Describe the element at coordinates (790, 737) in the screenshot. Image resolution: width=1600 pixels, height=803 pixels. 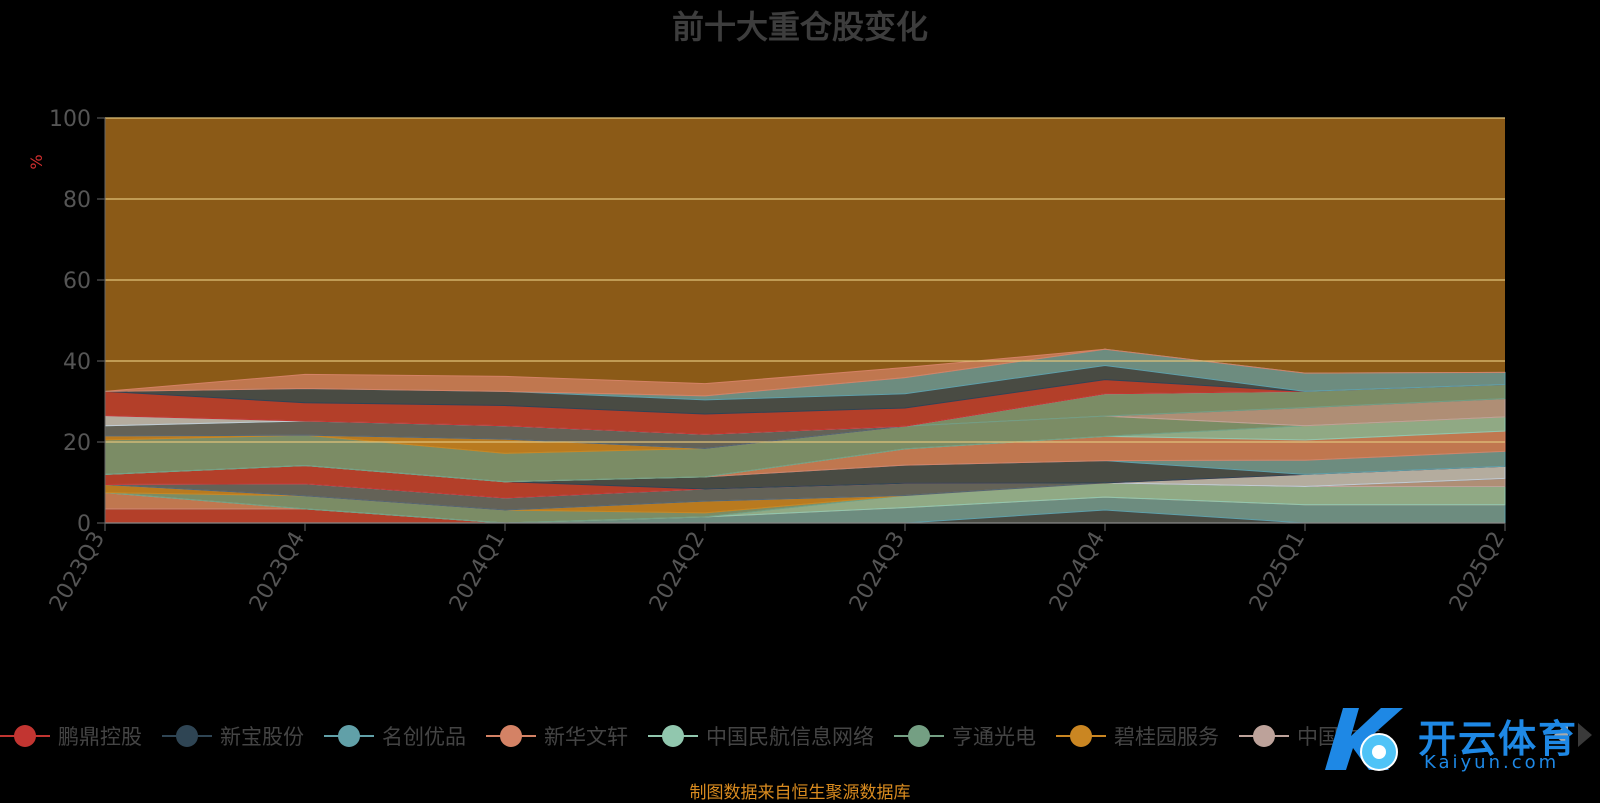
I see `legend-label: 中国民航信息网络` at that location.